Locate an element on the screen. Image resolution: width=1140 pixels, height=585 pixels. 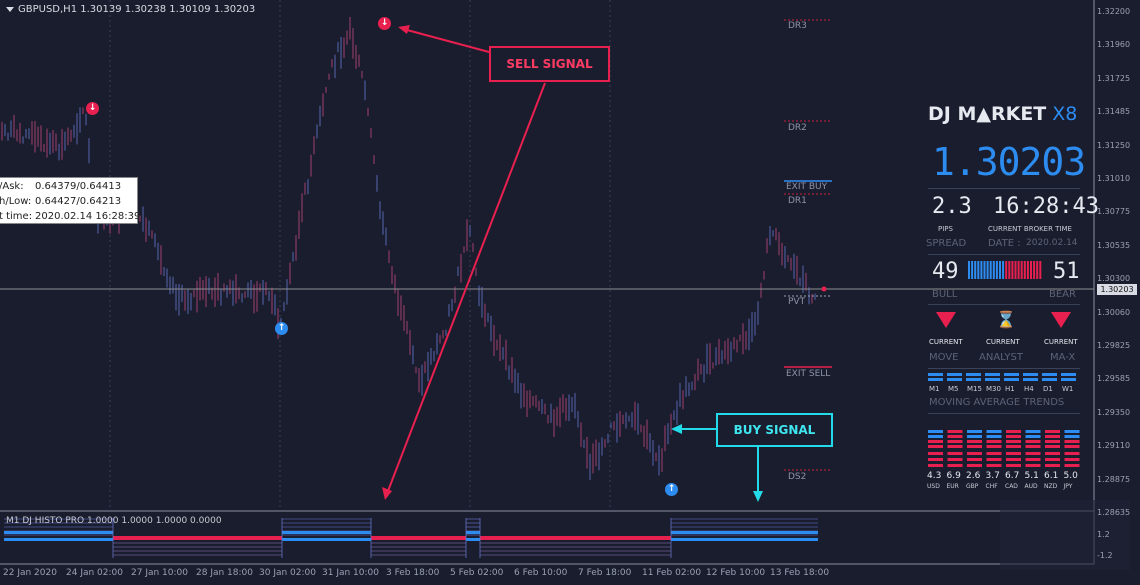
currency-strength-value: 6.9 is located at coordinates (953, 476).